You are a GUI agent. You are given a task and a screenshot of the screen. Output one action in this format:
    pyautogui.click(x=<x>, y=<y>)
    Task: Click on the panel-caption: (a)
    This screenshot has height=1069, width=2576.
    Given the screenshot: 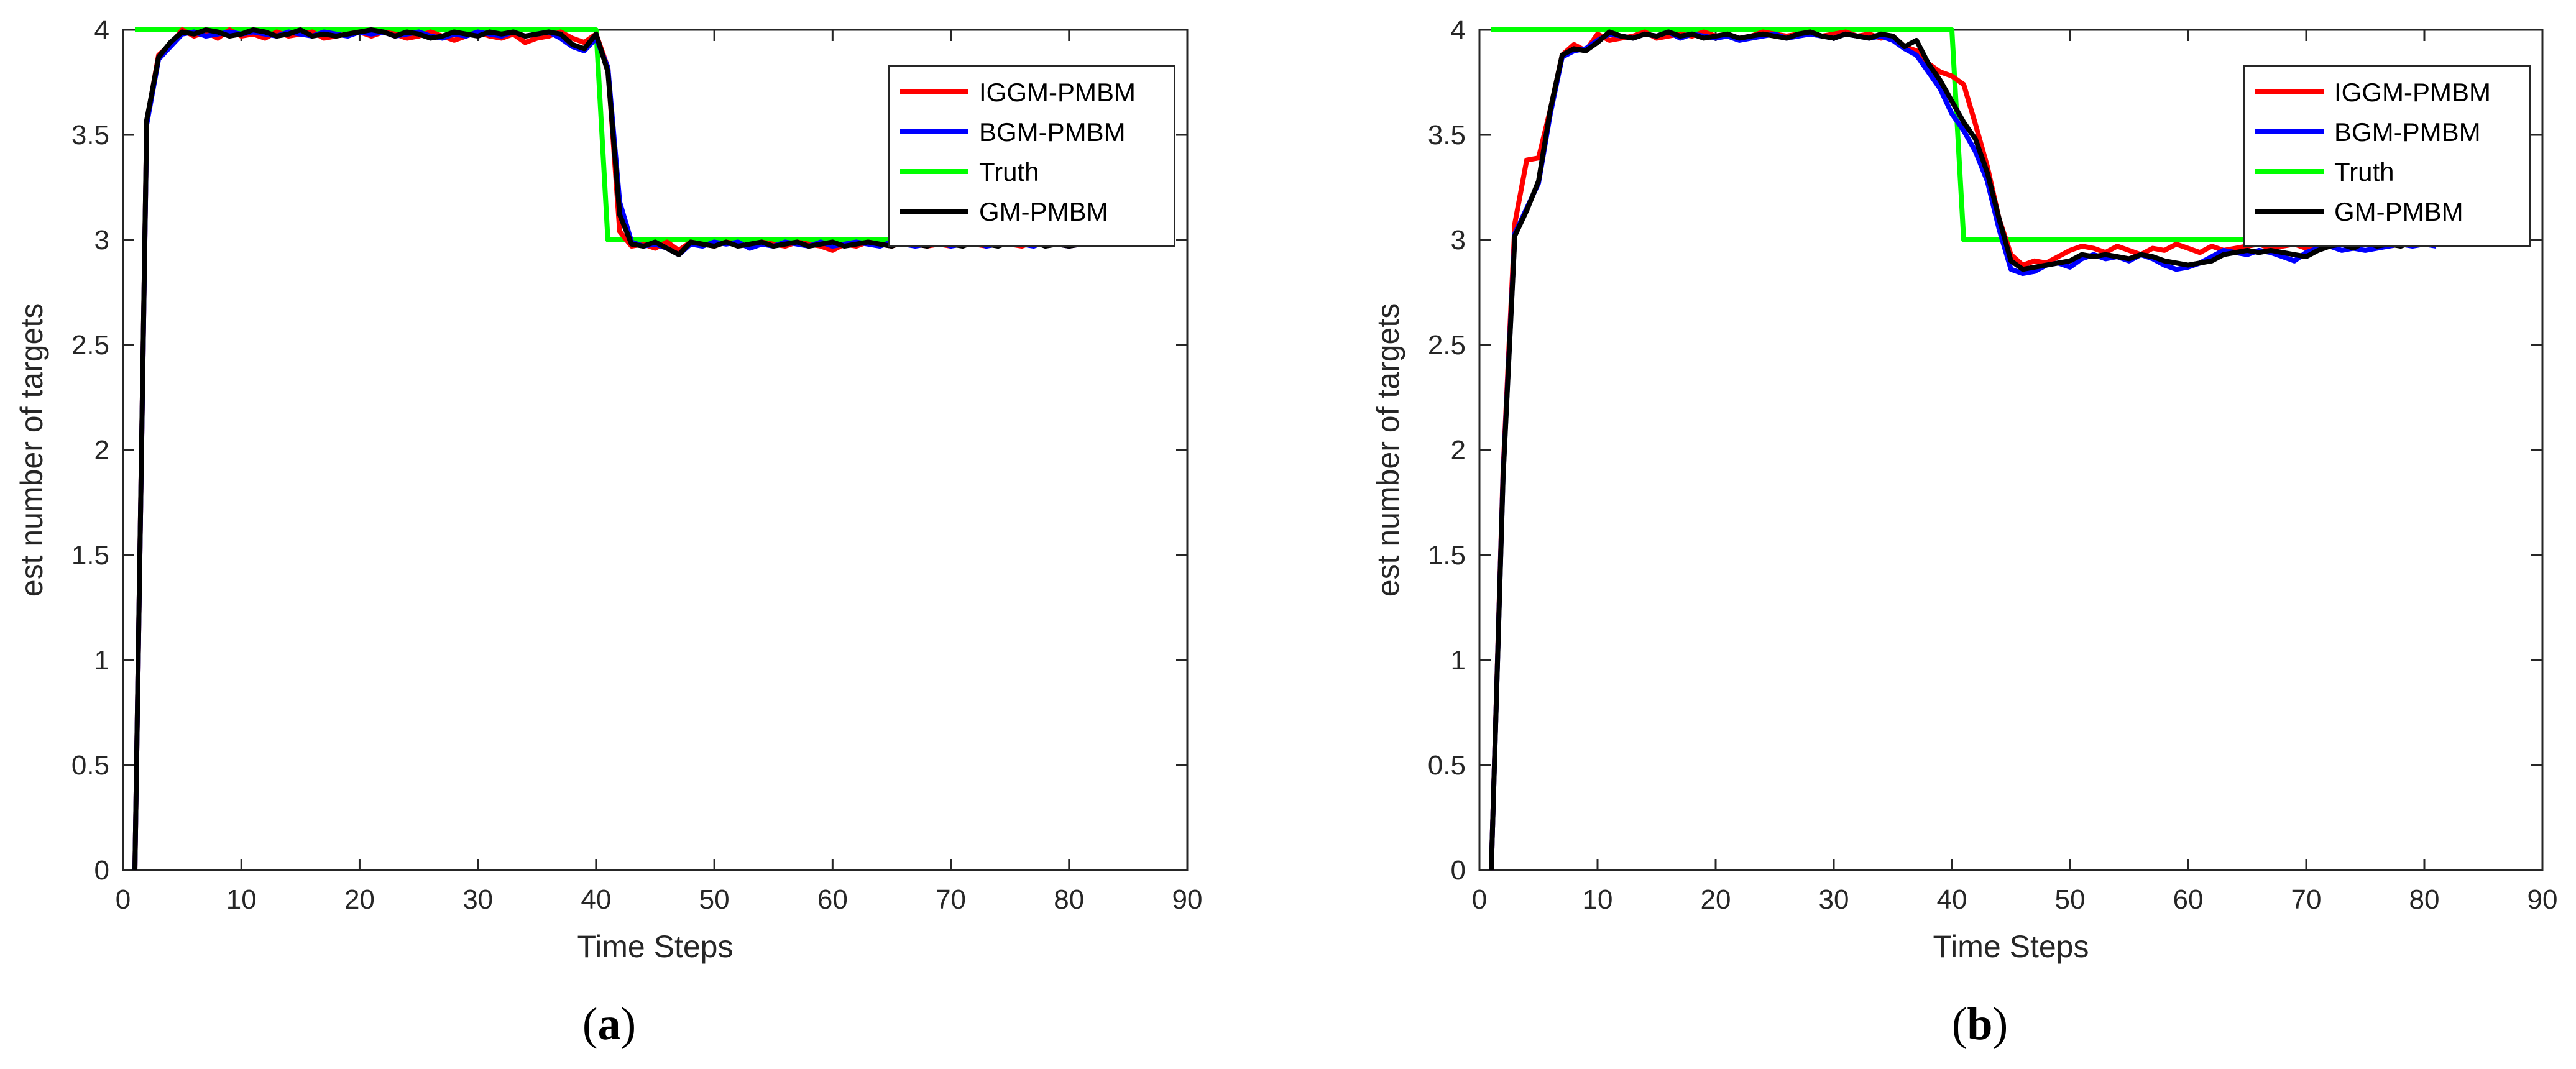 What is the action you would take?
    pyautogui.click(x=609, y=1024)
    